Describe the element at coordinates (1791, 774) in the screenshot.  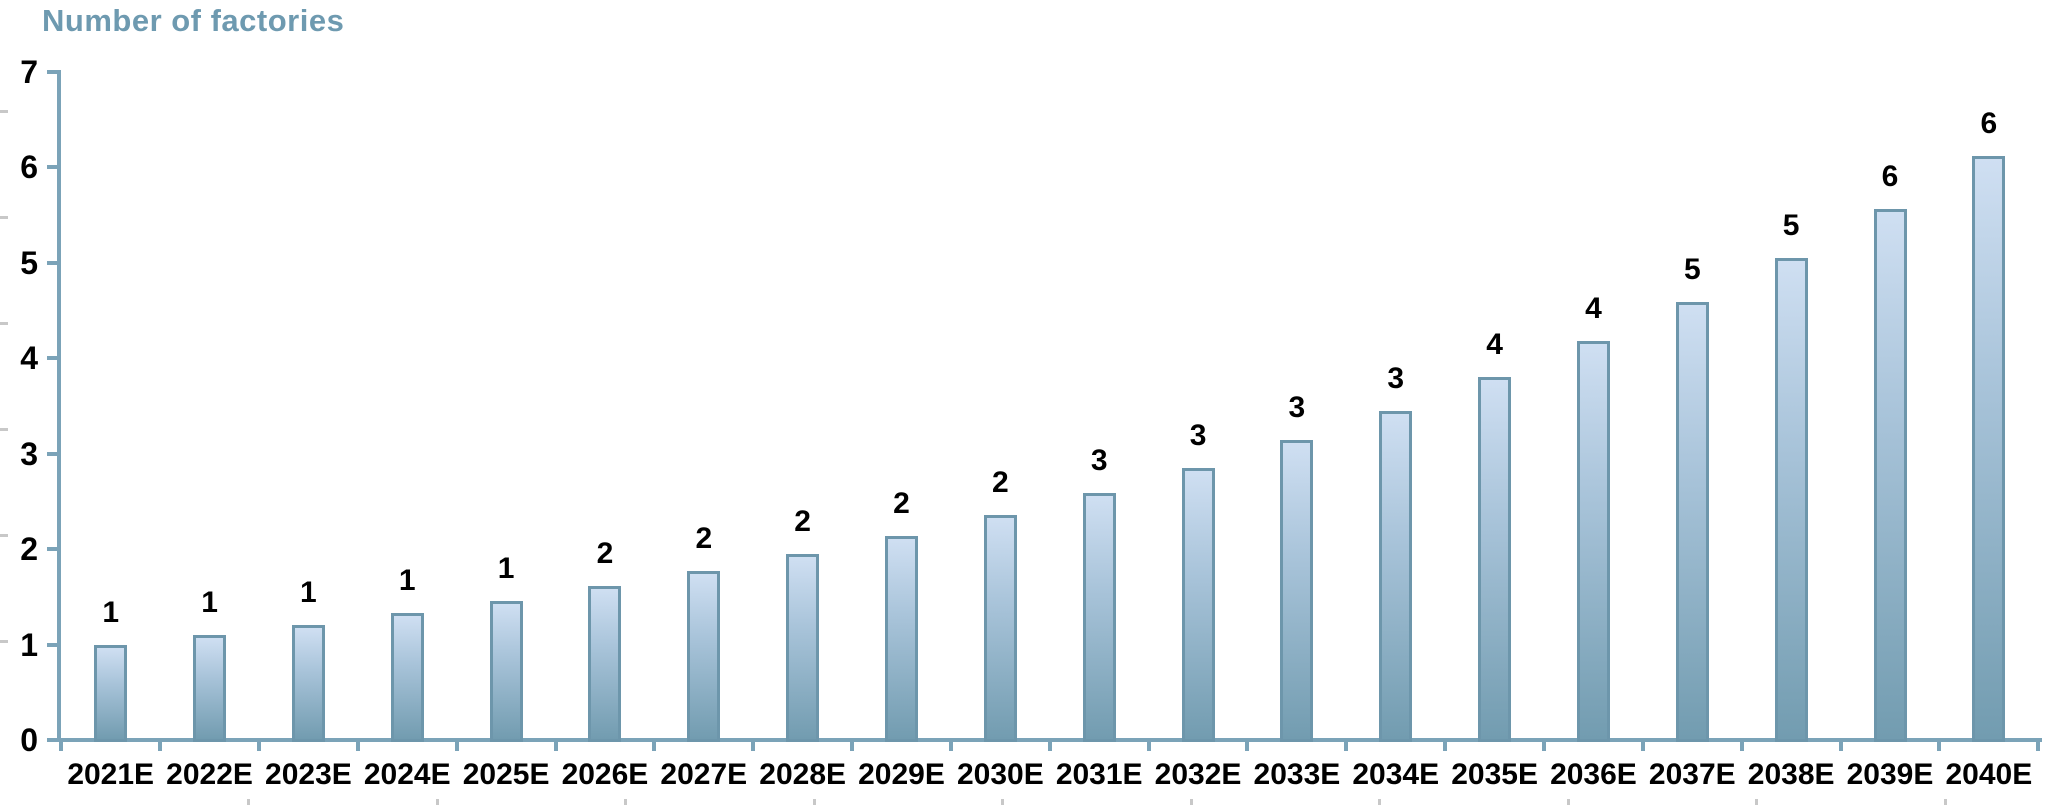
I see `x-axis-category-label: 2038E` at that location.